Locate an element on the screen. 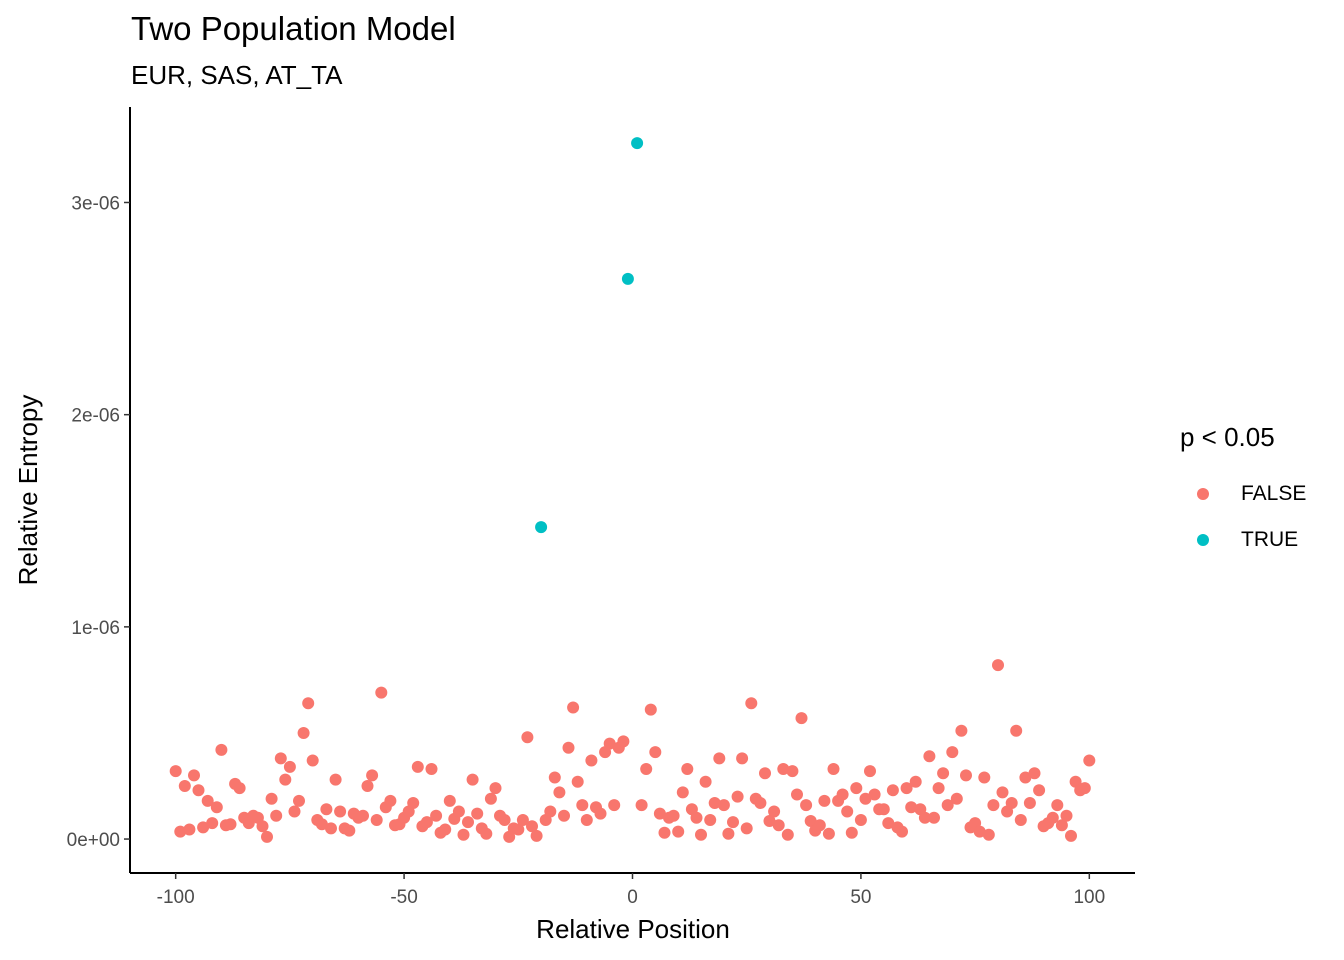  legend-label-false: FALSE is located at coordinates (1274, 493).